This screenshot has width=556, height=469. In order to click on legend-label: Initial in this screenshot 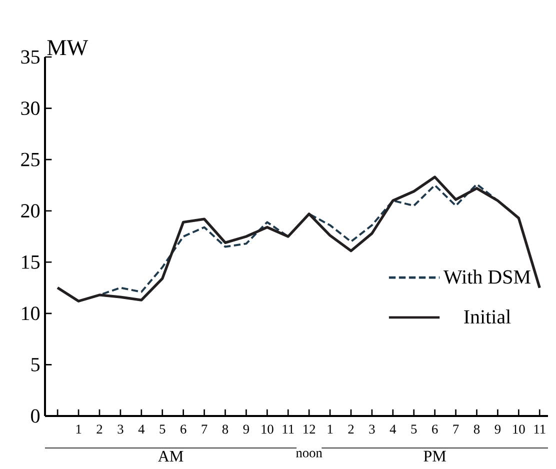, I will do `click(487, 317)`.